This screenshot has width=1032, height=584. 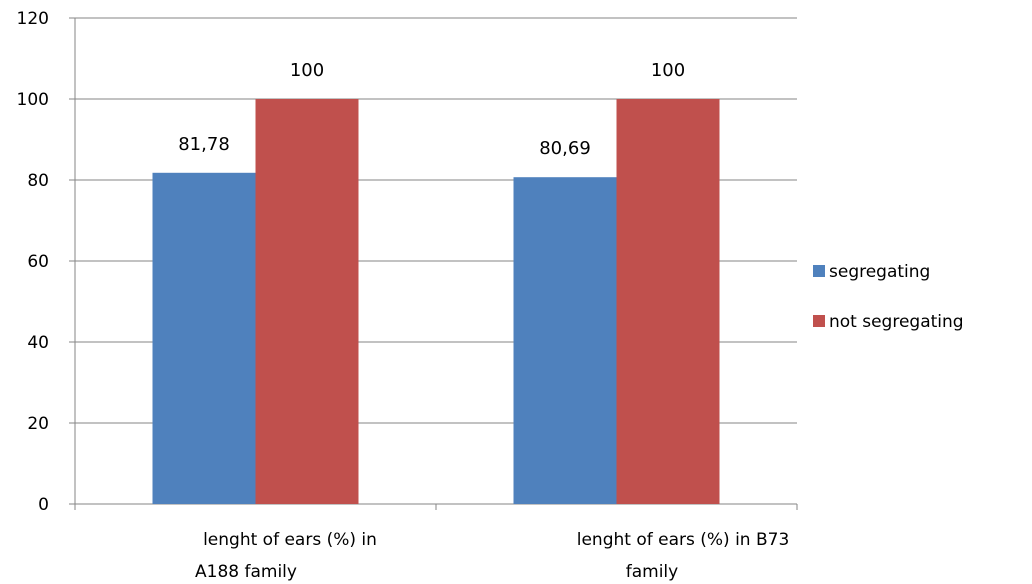 What do you see at coordinates (38, 262) in the screenshot?
I see `y-tick-label: 60` at bounding box center [38, 262].